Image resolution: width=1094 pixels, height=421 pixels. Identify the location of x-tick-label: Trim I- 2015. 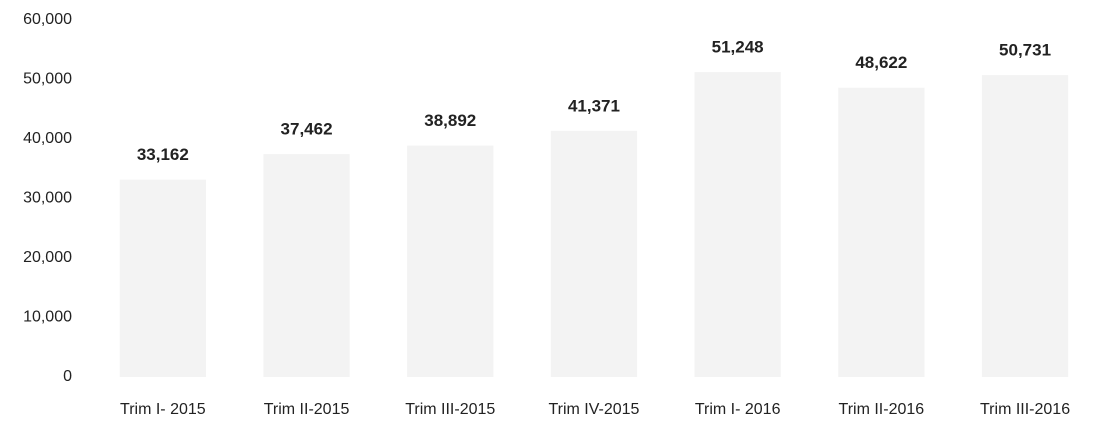
(163, 409).